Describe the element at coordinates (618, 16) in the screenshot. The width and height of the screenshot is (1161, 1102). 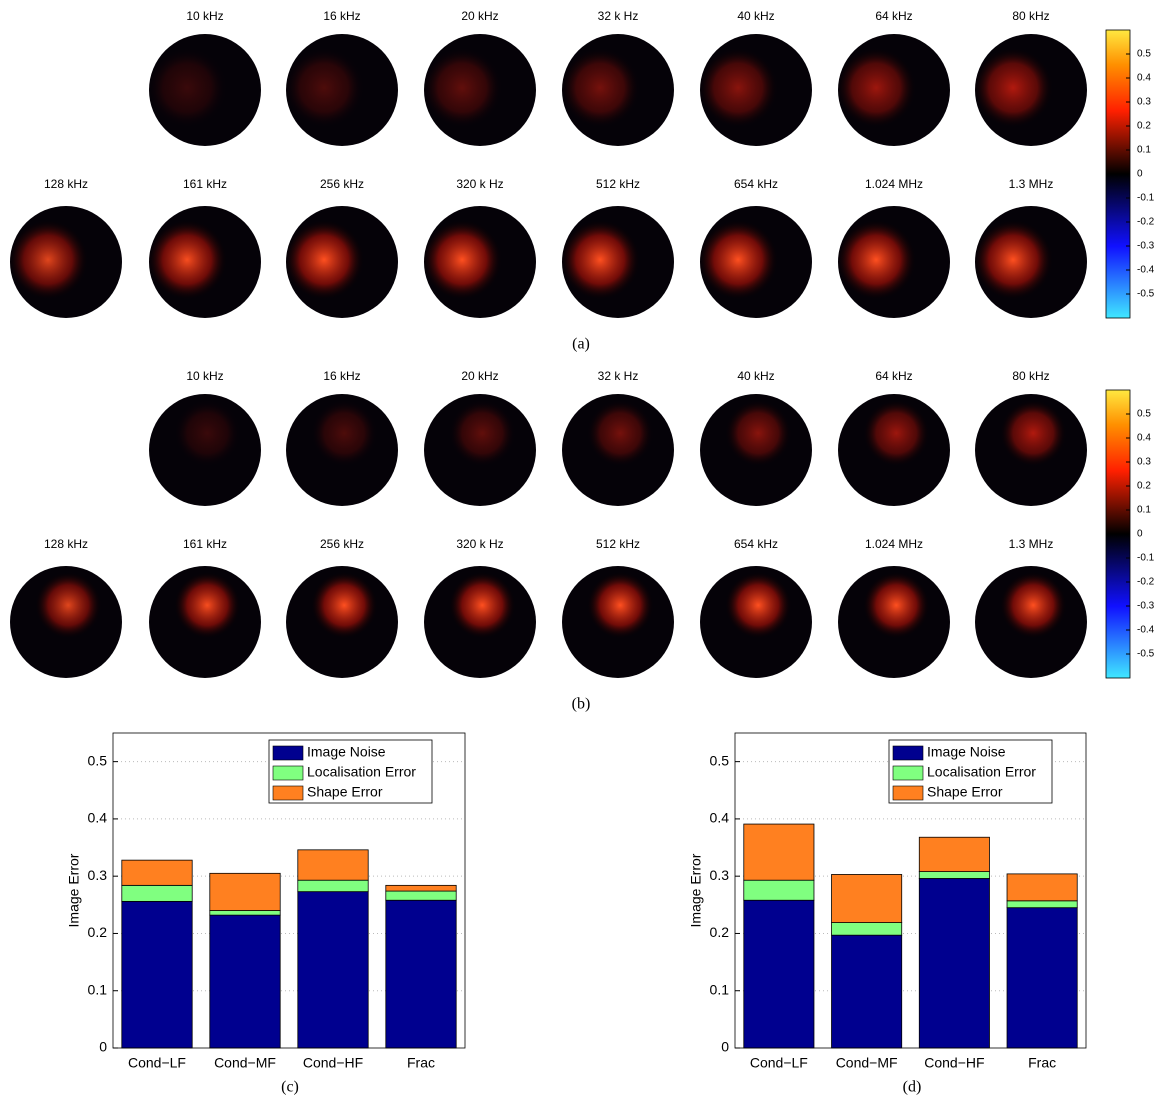
I see `frequency-label: 32 k Hz` at that location.